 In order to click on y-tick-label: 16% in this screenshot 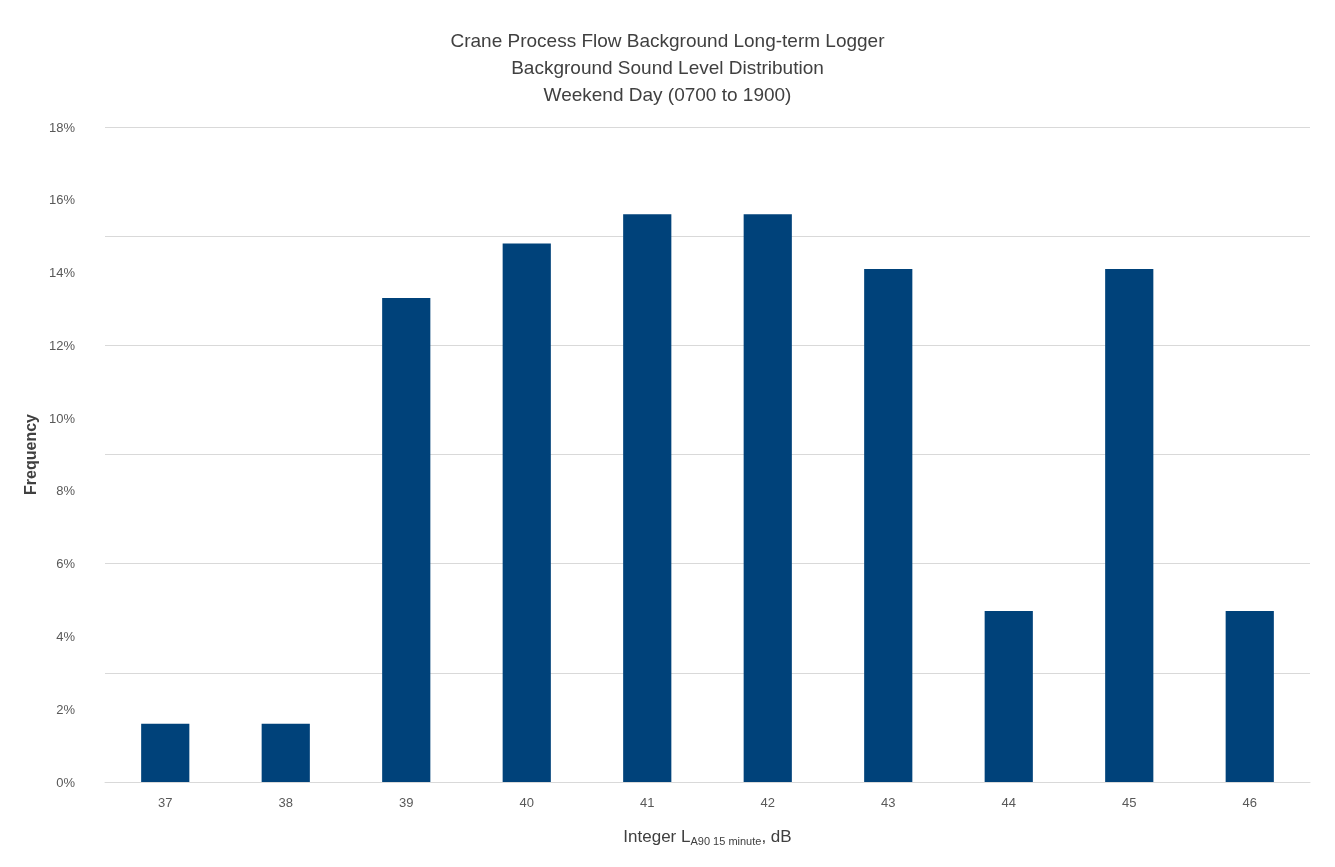, I will do `click(62, 200)`.